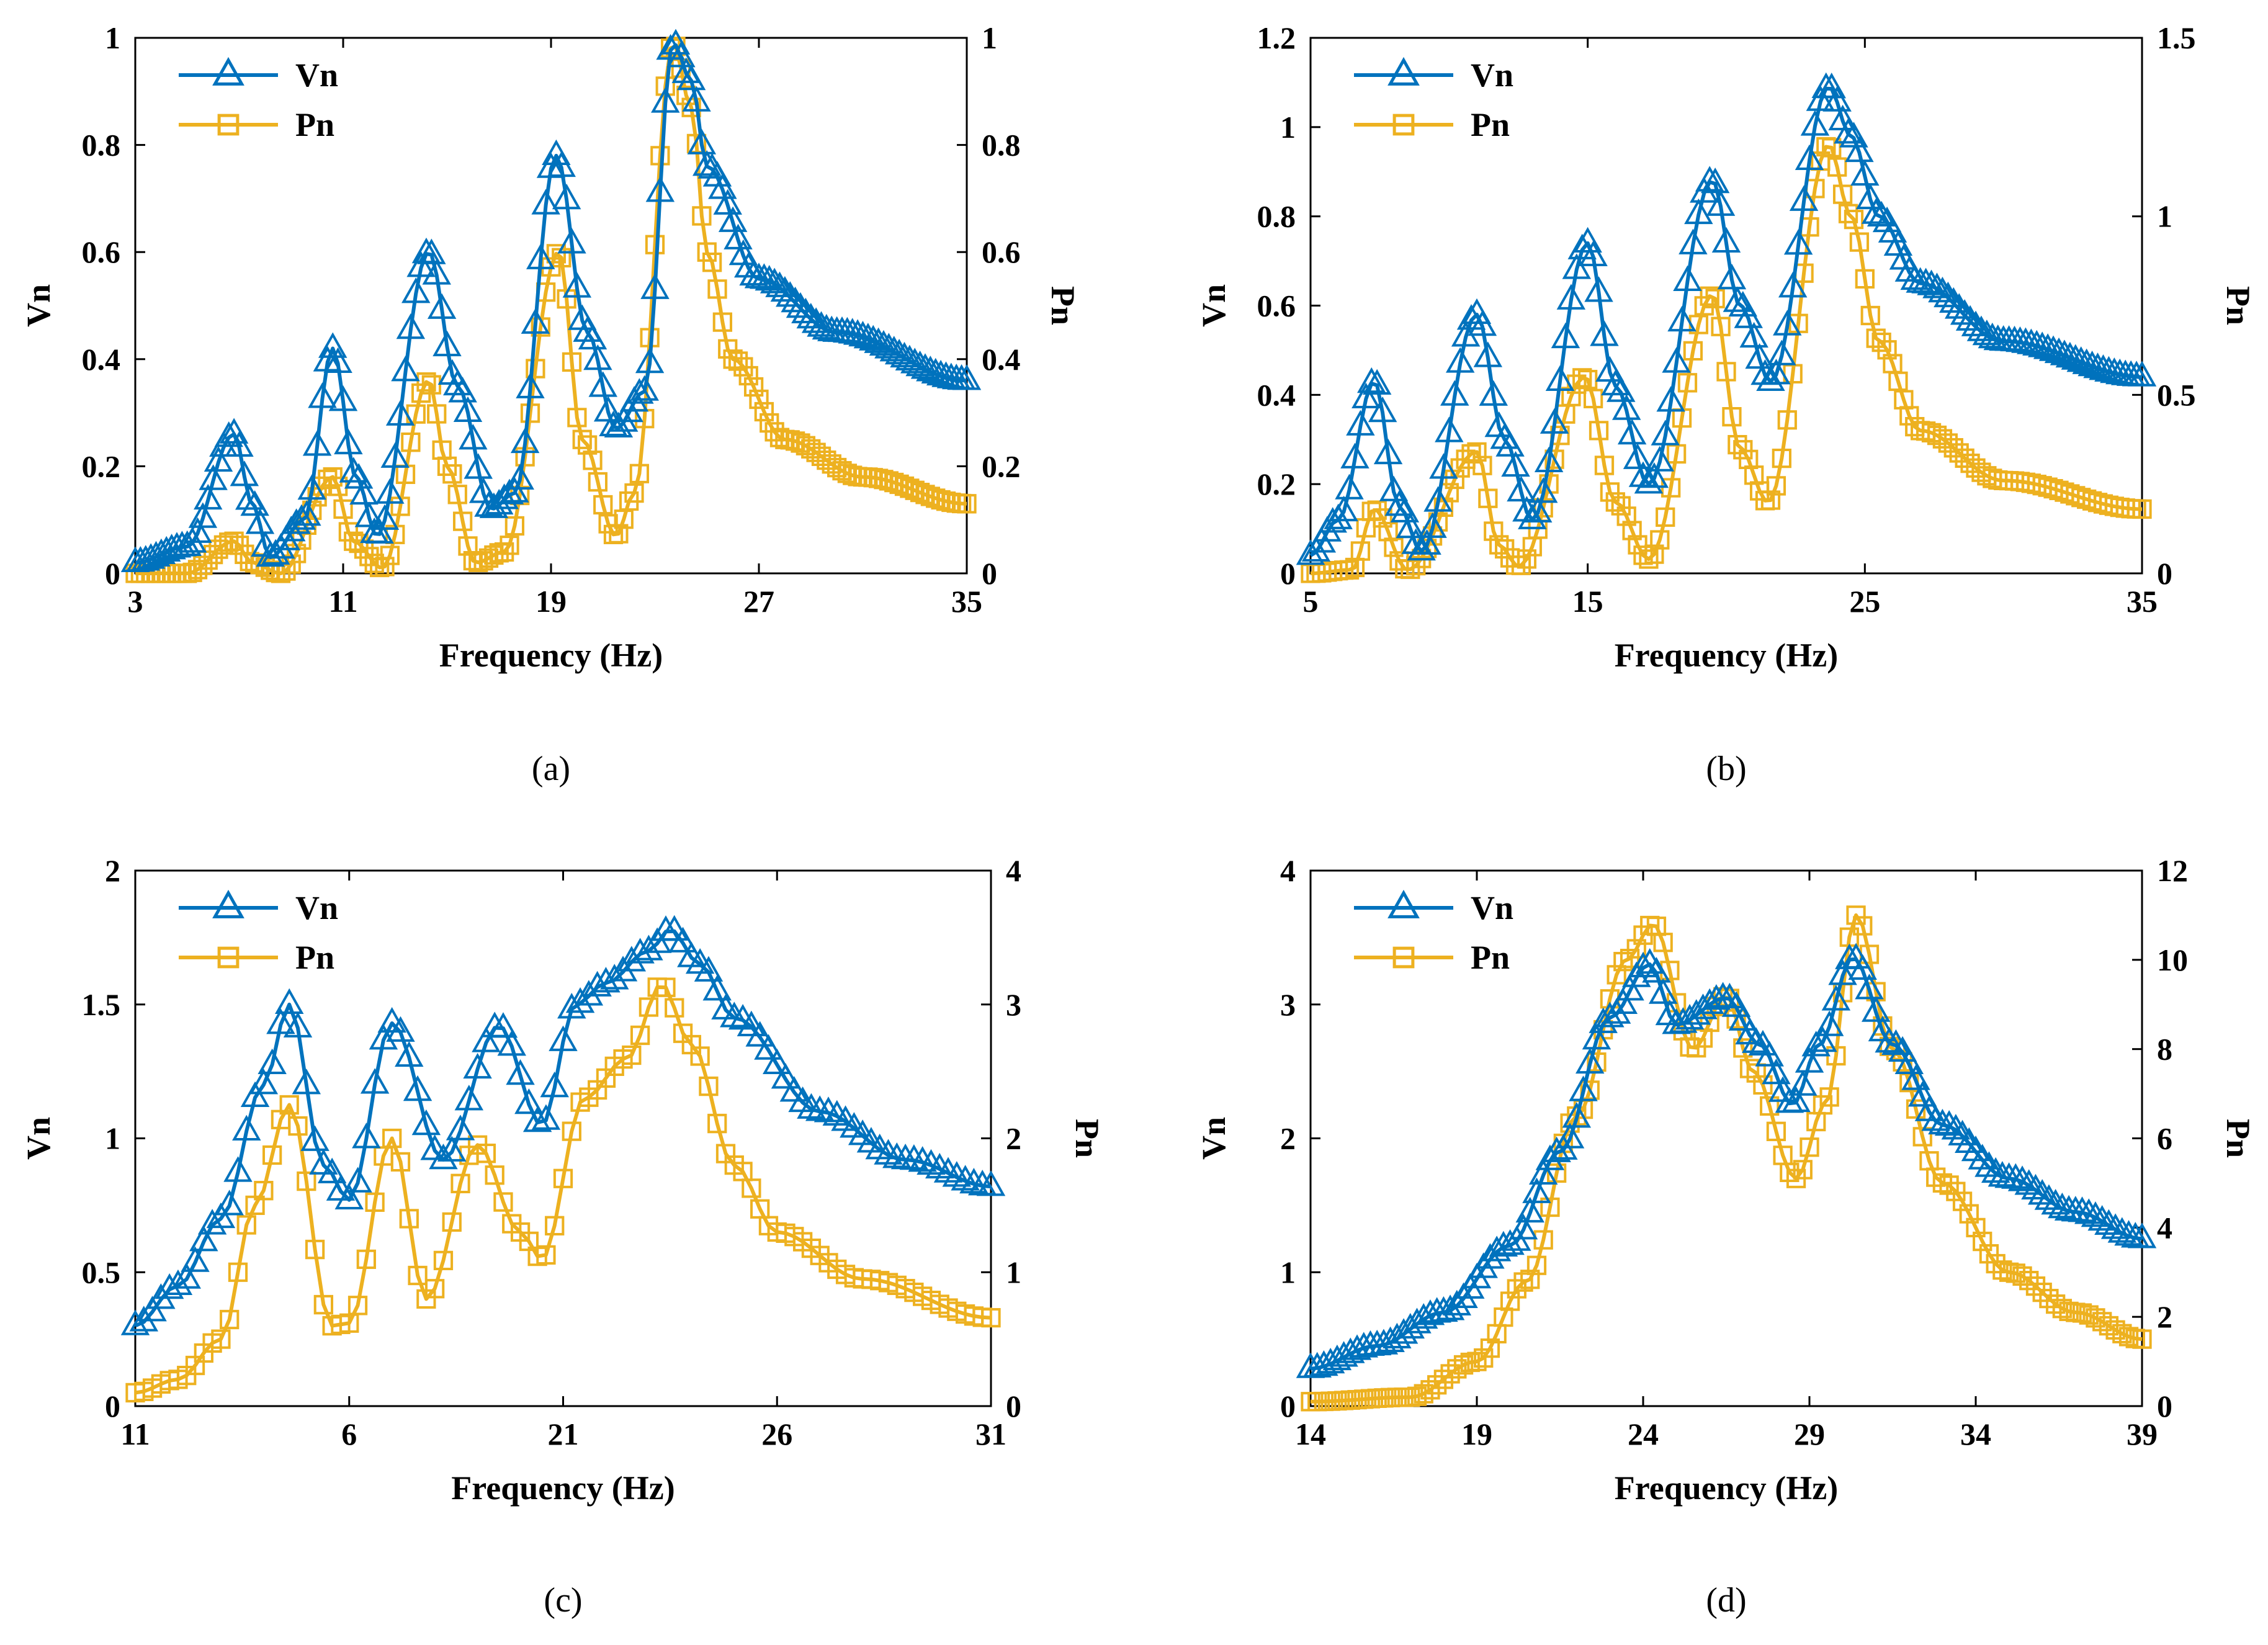  I want to click on y-left-tick-label: 1.5, so click(101, 1004).